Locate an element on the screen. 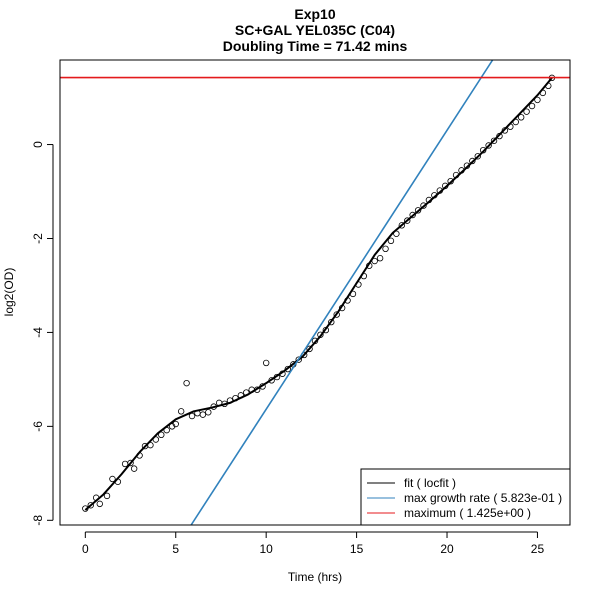 This screenshot has width=600, height=600. chart-title: Exp10 is located at coordinates (314, 14).